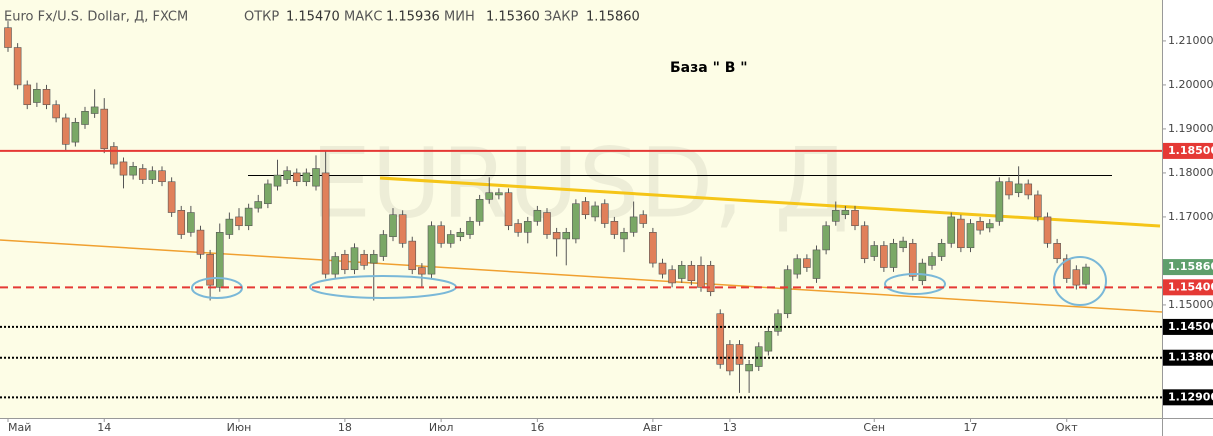 Image resolution: width=1213 pixels, height=436 pixels. I want to click on level-label: 1.15400, so click(1190, 286).